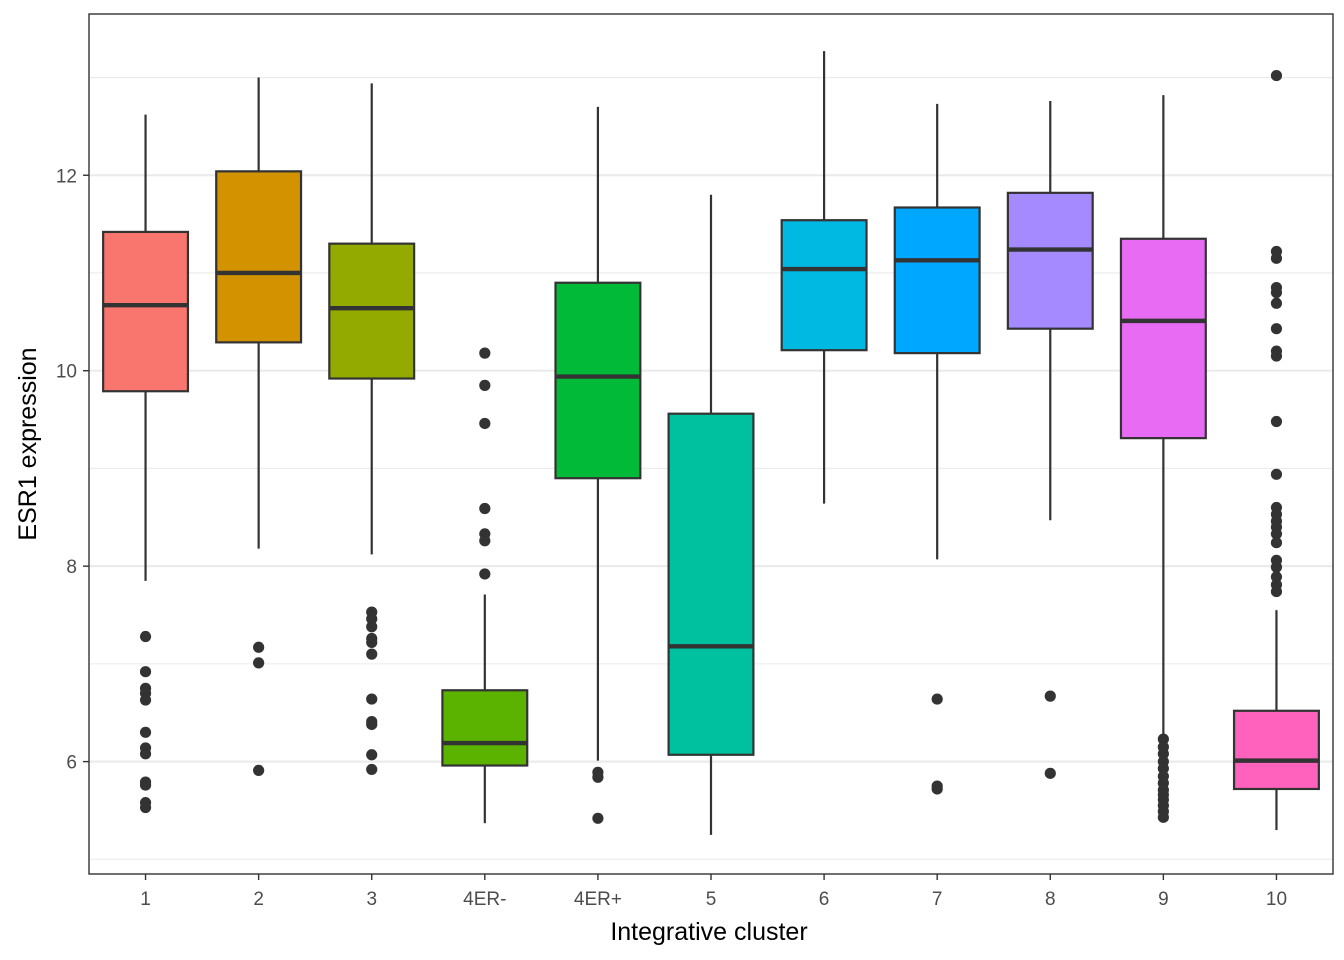  I want to click on y-tick-label: 12, so click(66, 176).